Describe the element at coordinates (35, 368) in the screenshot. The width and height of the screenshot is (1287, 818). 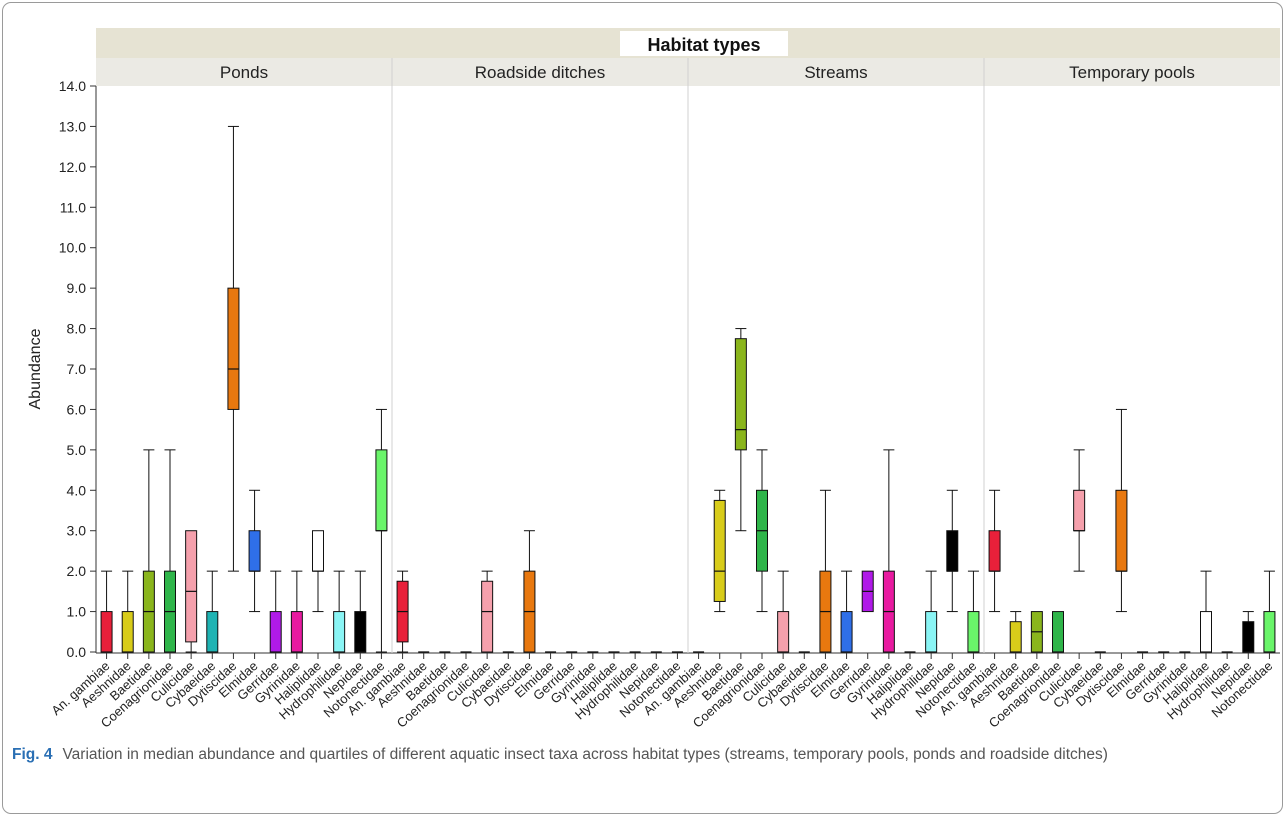
I see `y-axis-label: Abundance` at that location.